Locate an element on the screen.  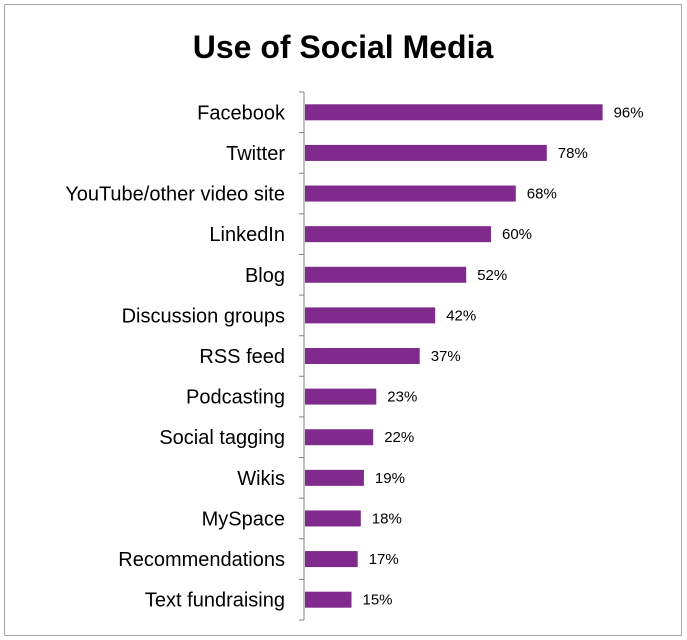
value-label: 60% is located at coordinates (517, 234).